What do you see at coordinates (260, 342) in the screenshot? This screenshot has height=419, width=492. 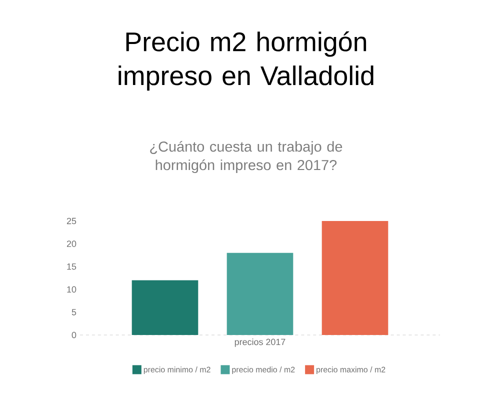 I see `x-tick-label: precios 2017` at bounding box center [260, 342].